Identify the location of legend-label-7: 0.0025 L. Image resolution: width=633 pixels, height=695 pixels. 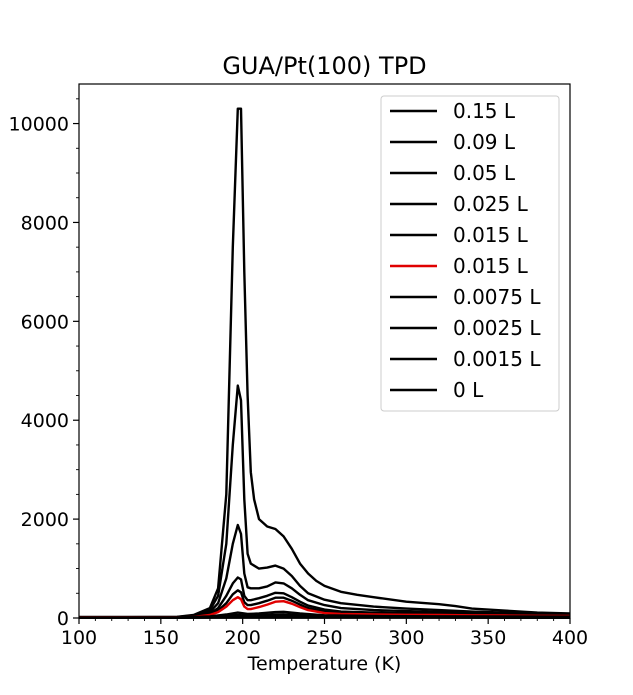
(497, 328).